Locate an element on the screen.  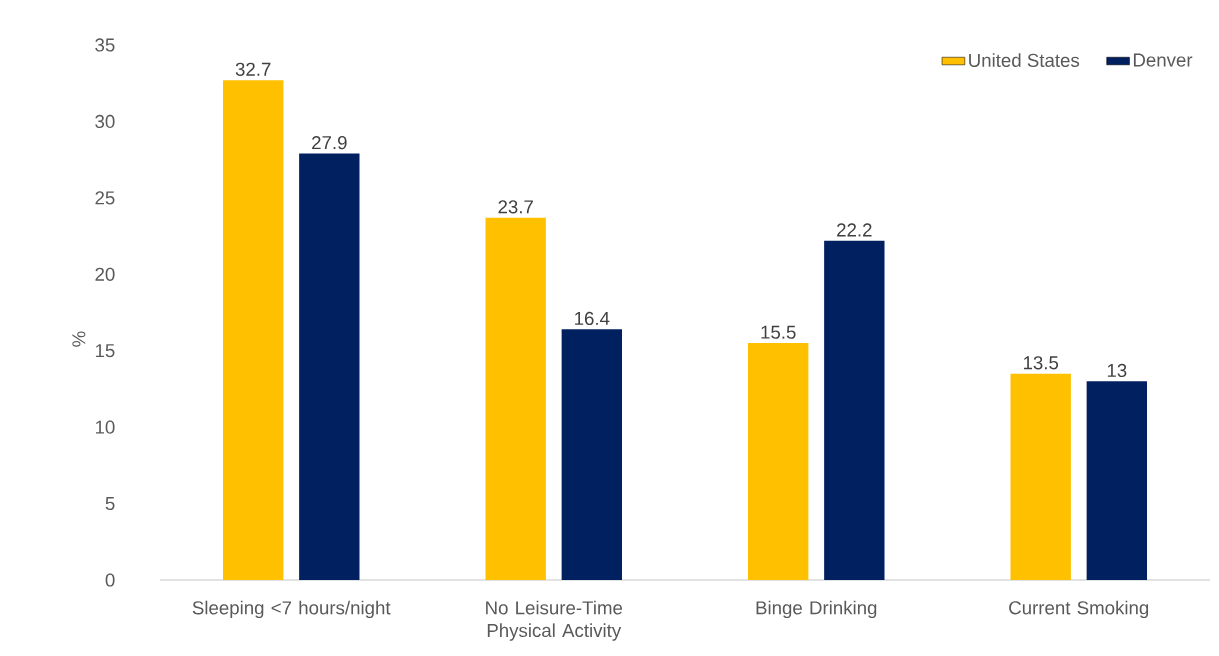
legend-label: United States is located at coordinates (1024, 60).